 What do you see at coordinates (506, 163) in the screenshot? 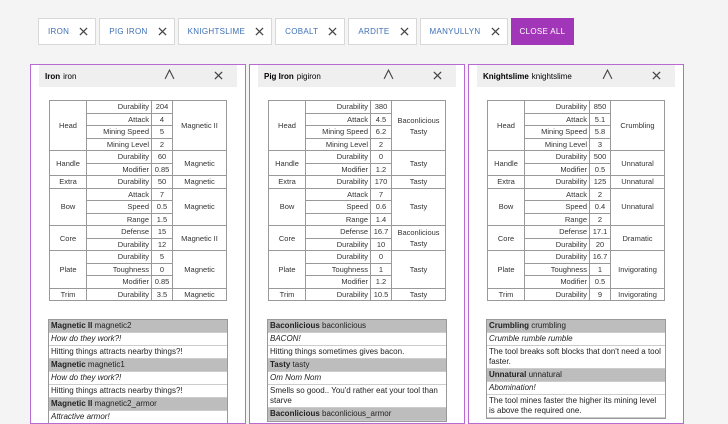
I see `part-name: Handle` at bounding box center [506, 163].